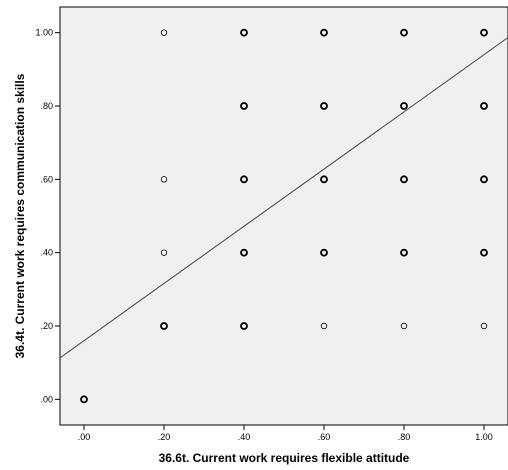  I want to click on x-tick-label: .00, so click(84, 437).